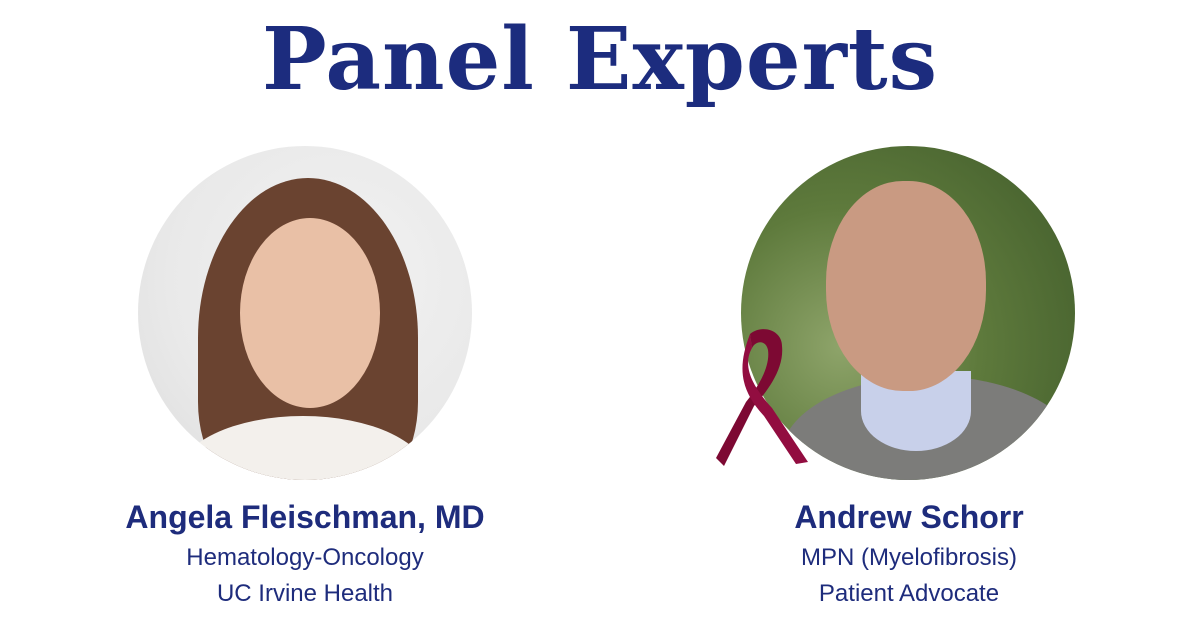  I want to click on expert-specialty: MPN (Myelofibrosis), so click(909, 557).